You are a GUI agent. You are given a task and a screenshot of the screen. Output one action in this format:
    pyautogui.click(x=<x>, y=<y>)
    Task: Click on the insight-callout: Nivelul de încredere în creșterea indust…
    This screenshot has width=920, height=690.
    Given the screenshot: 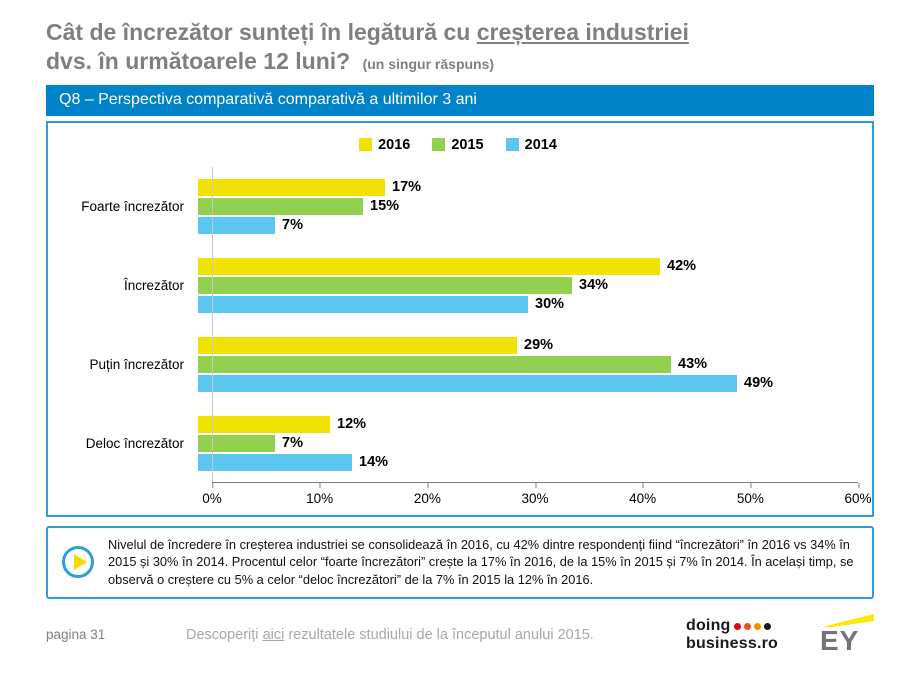 What is the action you would take?
    pyautogui.click(x=460, y=562)
    